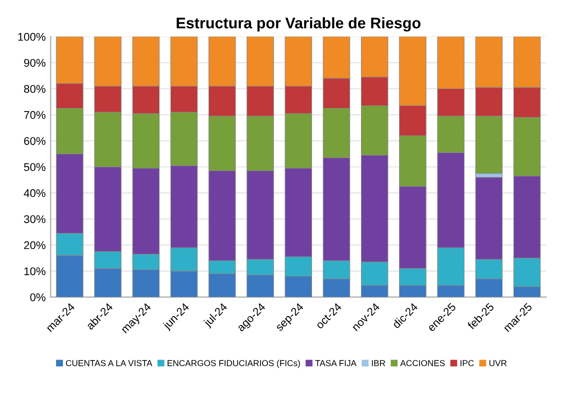 Image resolution: width=563 pixels, height=407 pixels. Describe the element at coordinates (422, 363) in the screenshot. I see `legend-label: ACCIONES` at that location.